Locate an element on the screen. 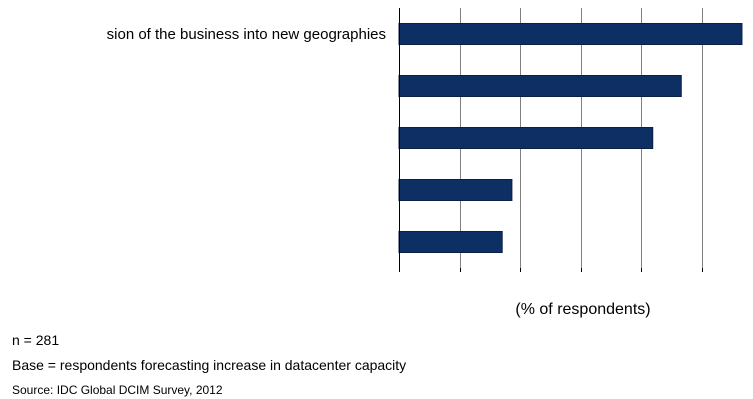 This screenshot has width=753, height=399. x-axis-label: (% of respondents) is located at coordinates (583, 309).